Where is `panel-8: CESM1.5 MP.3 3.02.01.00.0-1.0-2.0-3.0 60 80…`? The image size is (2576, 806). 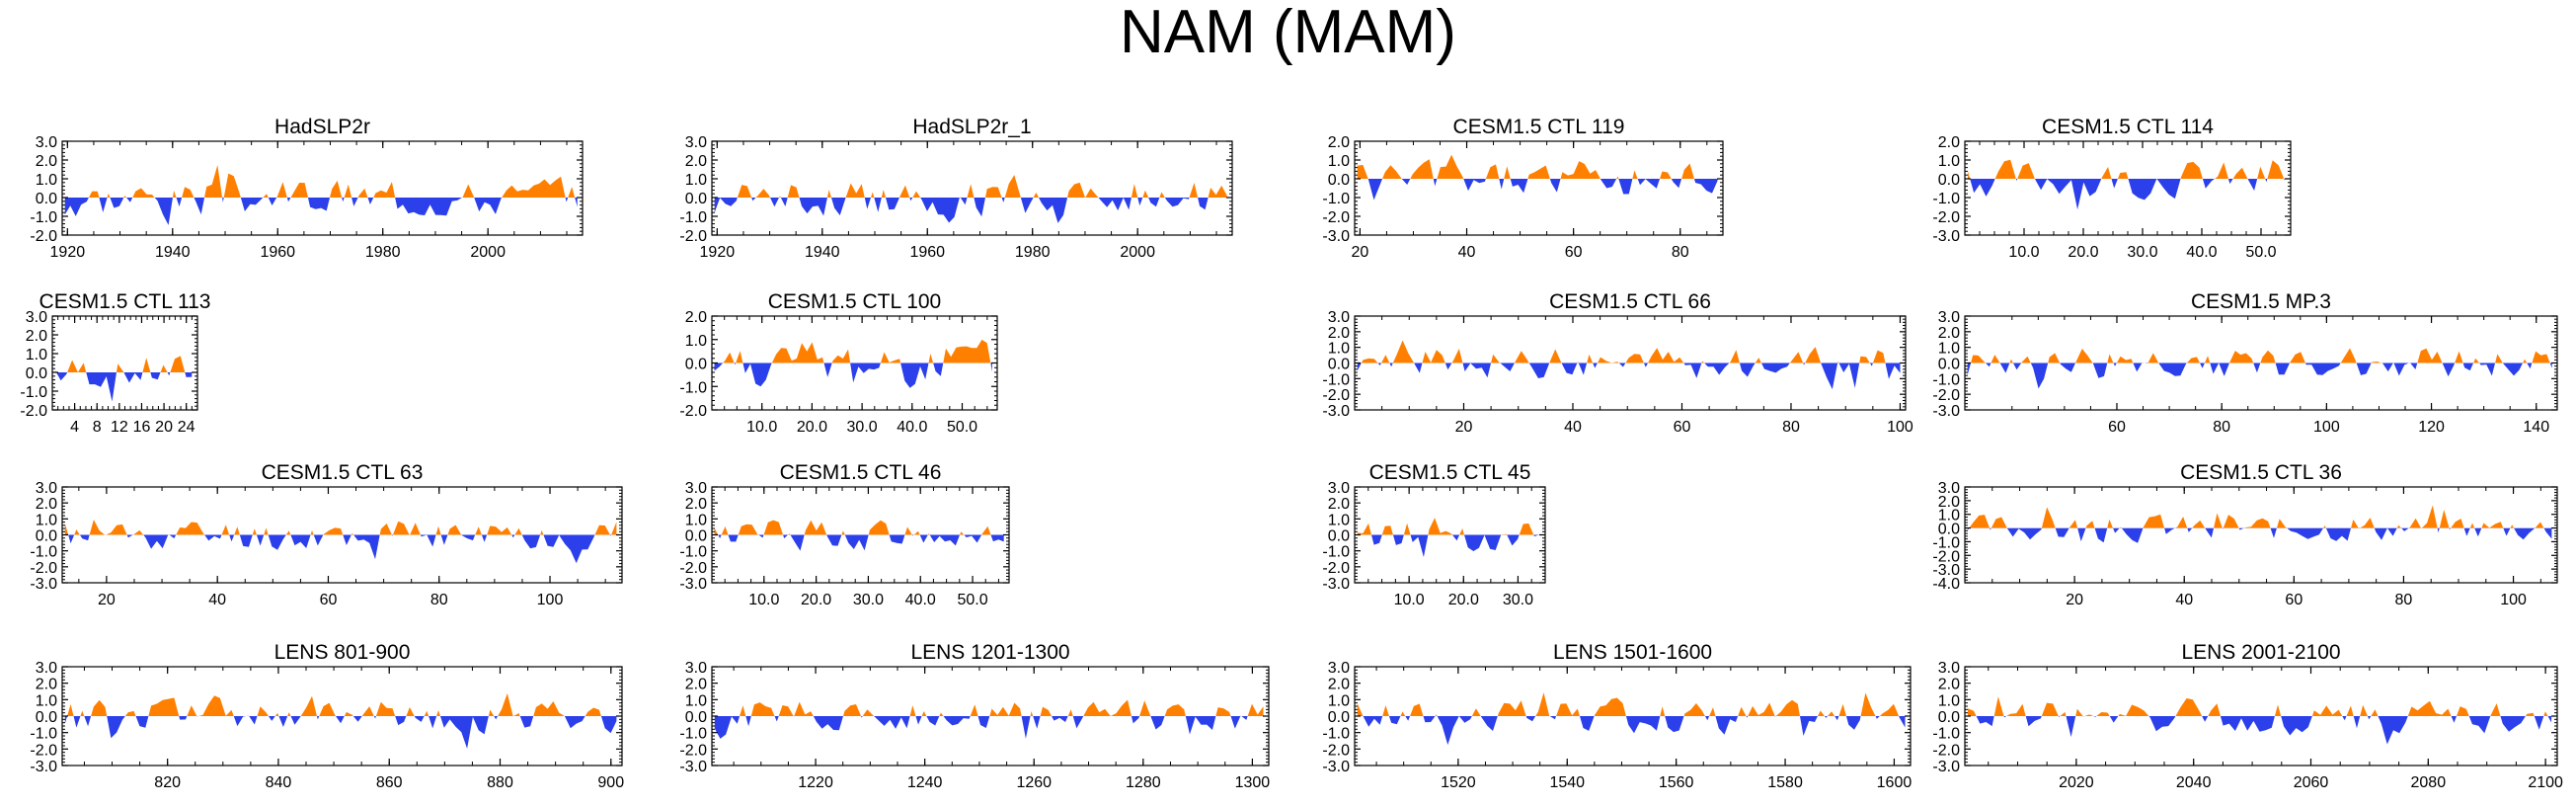 panel-8: CESM1.5 MP.3 3.02.01.00.0-1.0-2.0-3.0 60 80… is located at coordinates (2245, 363).